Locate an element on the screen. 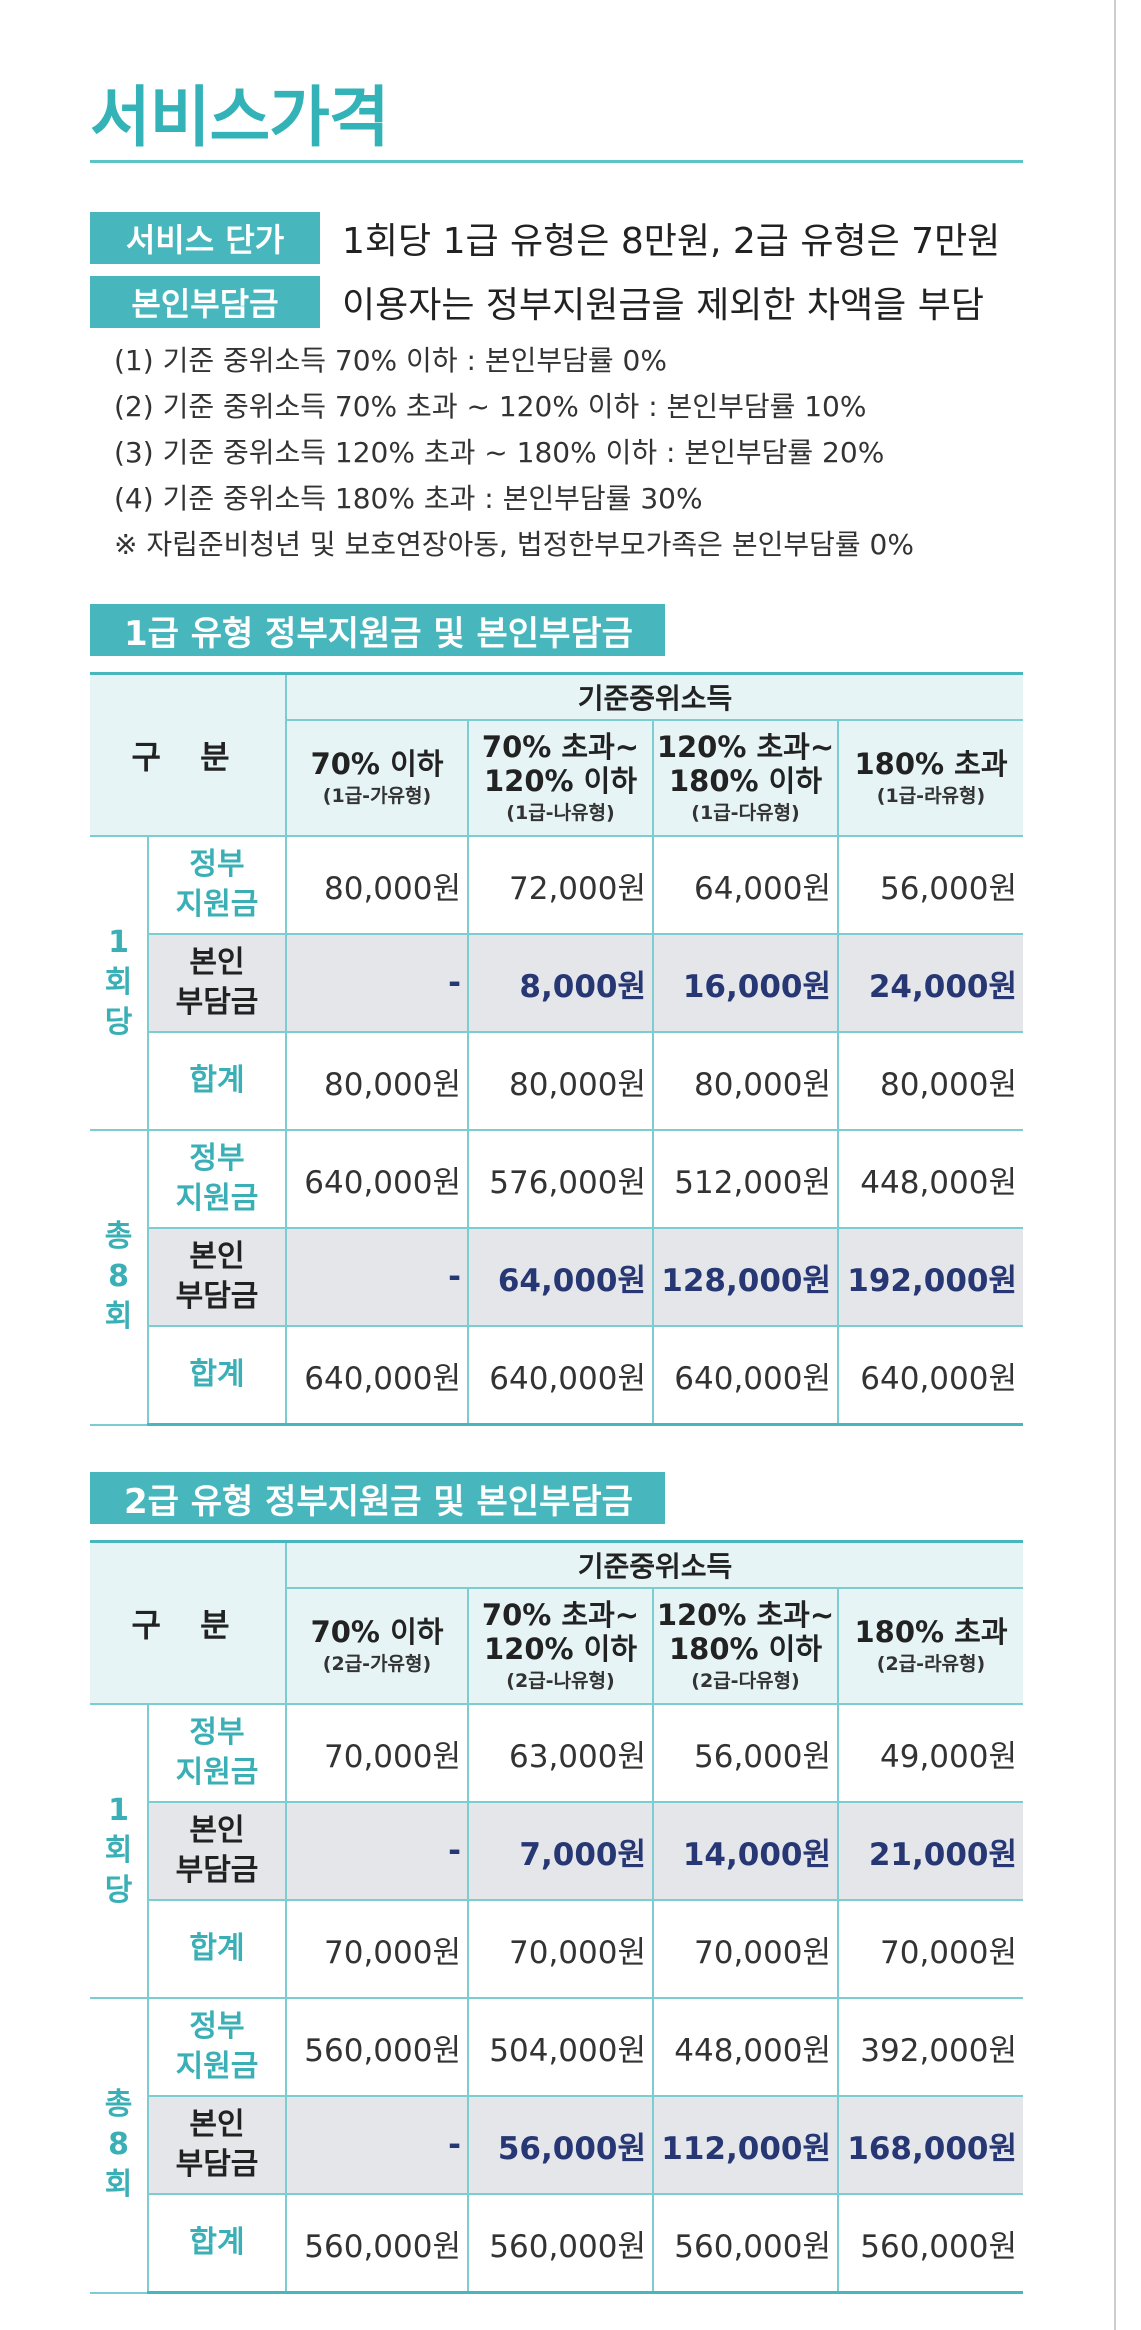 The height and width of the screenshot is (2330, 1141). info-row-copay: 본인부담금 이용자는 정부지원금을 제외한 차액을 부담 is located at coordinates (537, 302).